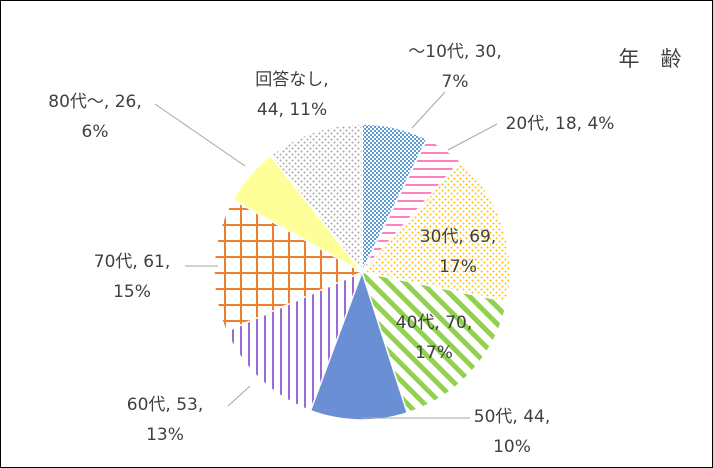  Describe the element at coordinates (95, 132) in the screenshot. I see `data-label: 6%` at that location.